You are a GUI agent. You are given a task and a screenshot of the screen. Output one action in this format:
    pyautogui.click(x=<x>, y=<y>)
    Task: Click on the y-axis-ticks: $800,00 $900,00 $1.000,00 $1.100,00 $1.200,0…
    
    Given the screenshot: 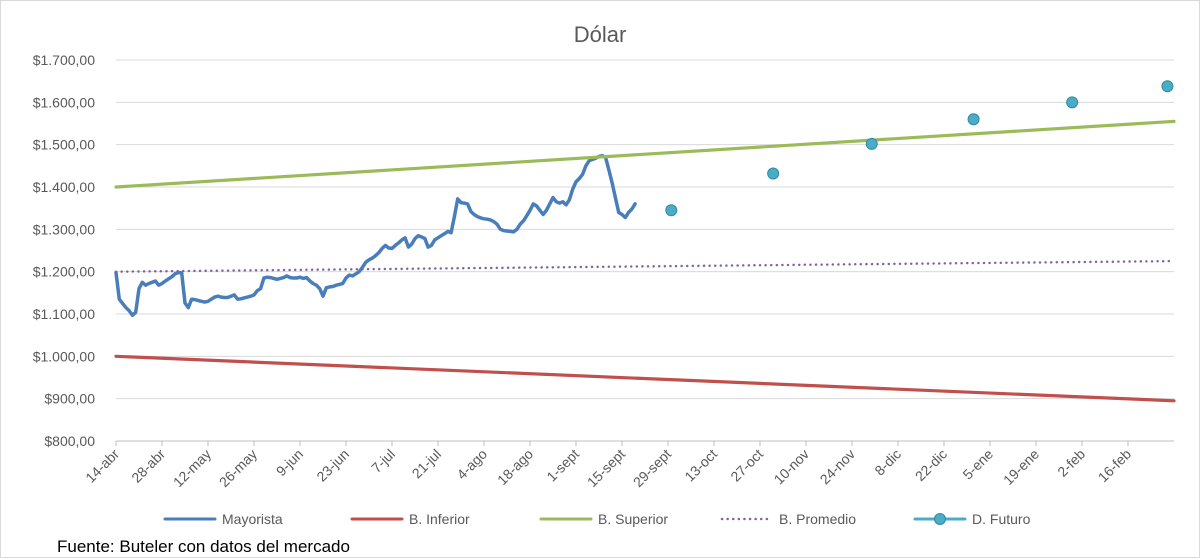 What is the action you would take?
    pyautogui.click(x=64, y=250)
    